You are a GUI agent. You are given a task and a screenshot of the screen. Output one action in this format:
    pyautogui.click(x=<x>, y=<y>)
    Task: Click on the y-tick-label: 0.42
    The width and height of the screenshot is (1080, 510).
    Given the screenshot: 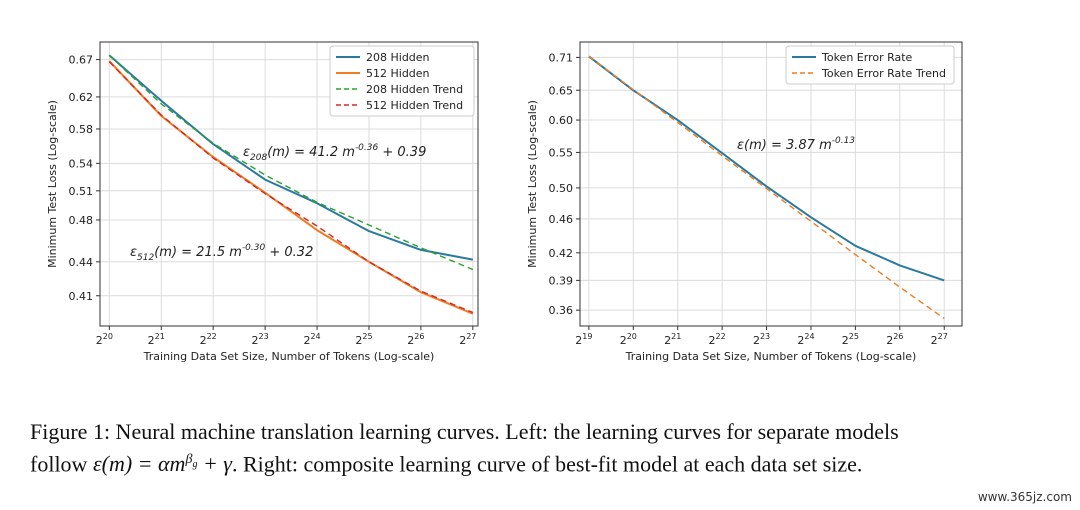 What is the action you would take?
    pyautogui.click(x=561, y=253)
    